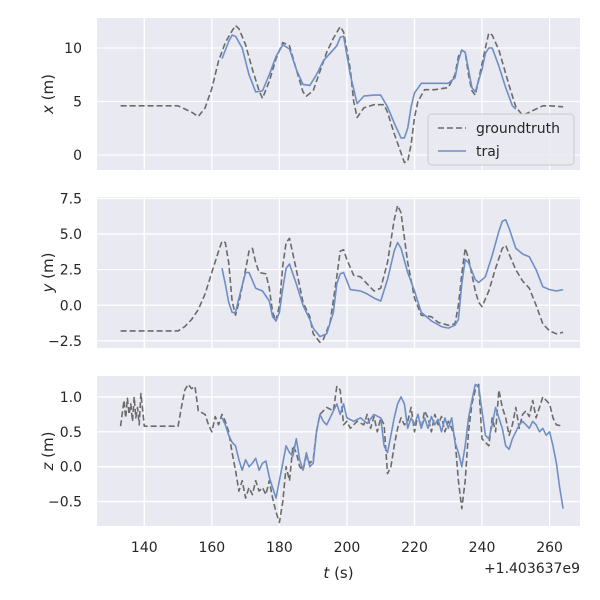 The height and width of the screenshot is (600, 600). Describe the element at coordinates (48, 466) in the screenshot. I see `y-axis-label-var-z: z` at that location.